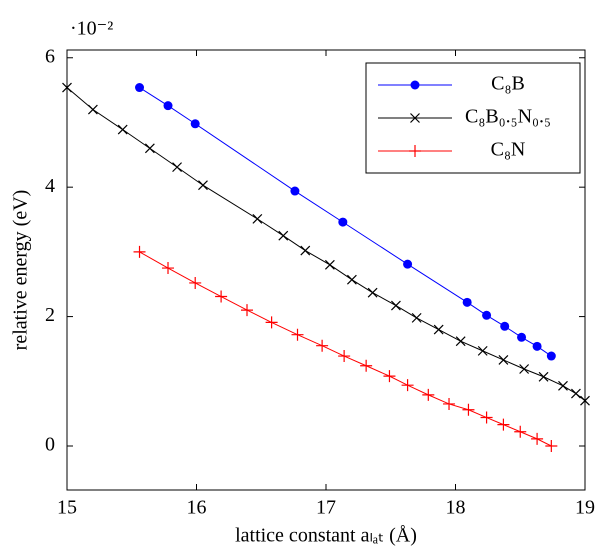 The height and width of the screenshot is (559, 598). Describe the element at coordinates (91, 29) in the screenshot. I see `y-multiplier: ·10⁻²` at that location.